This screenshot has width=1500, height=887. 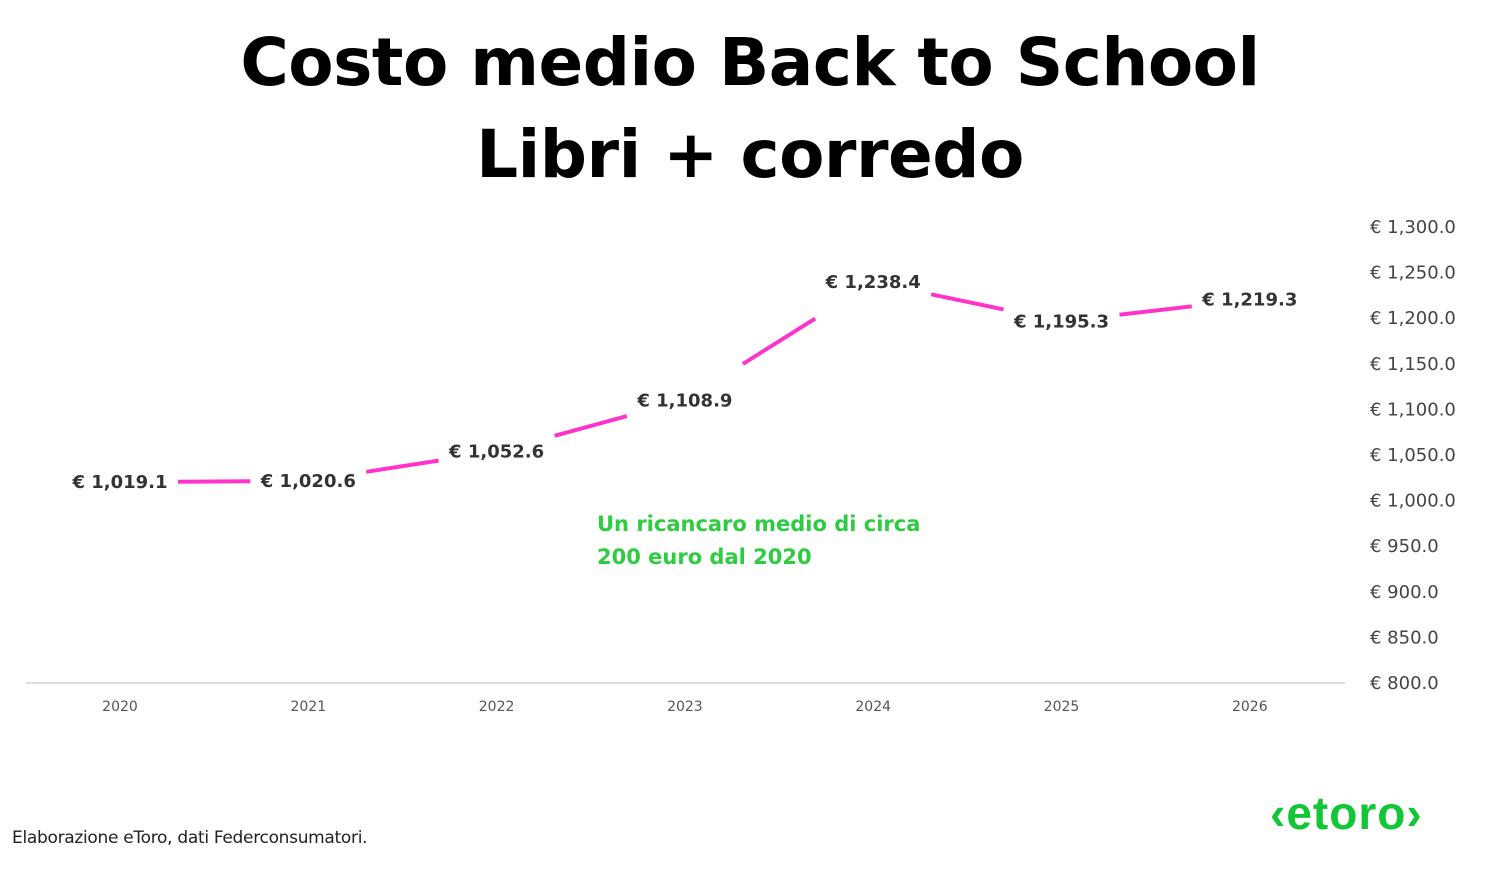 What do you see at coordinates (1062, 707) in the screenshot?
I see `x-tick-label: 2025` at bounding box center [1062, 707].